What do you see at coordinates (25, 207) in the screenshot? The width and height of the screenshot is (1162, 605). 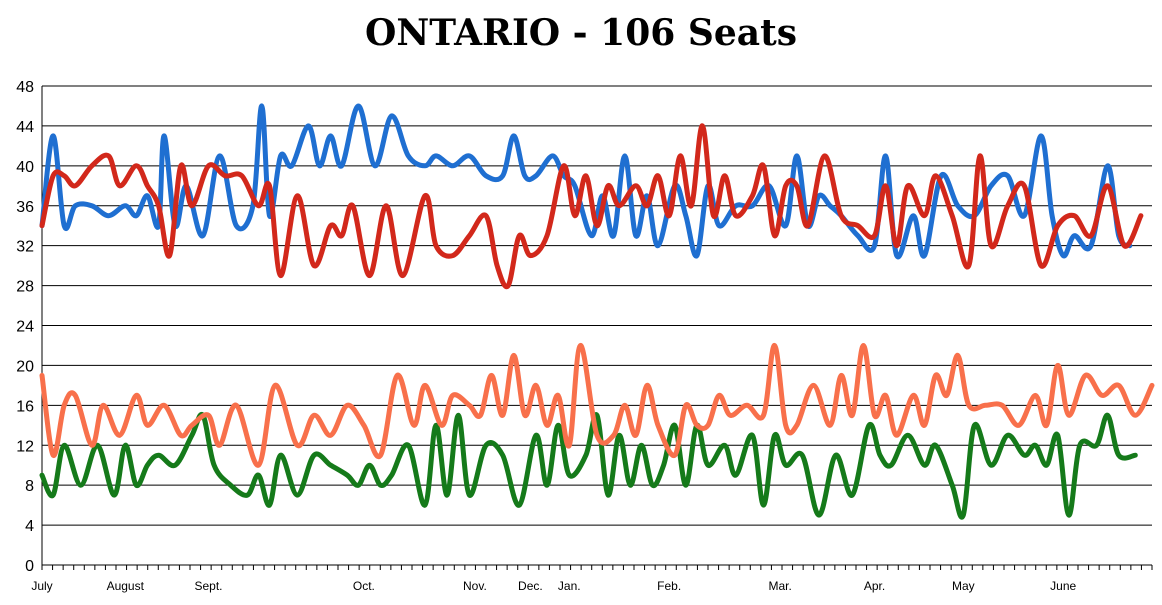 I see `y-tick-label: 36` at bounding box center [25, 207].